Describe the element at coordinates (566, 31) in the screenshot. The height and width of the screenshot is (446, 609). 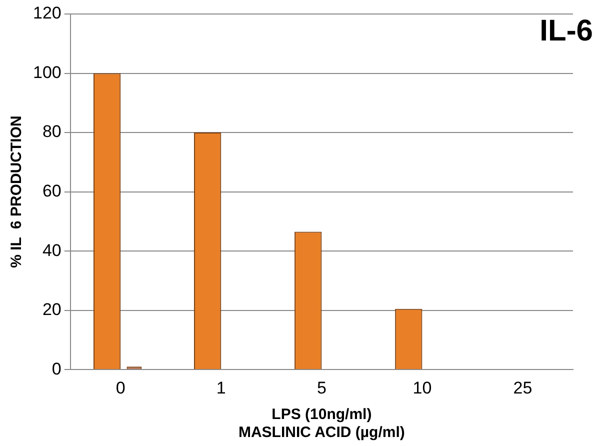
I see `chart-title: IL-6` at that location.